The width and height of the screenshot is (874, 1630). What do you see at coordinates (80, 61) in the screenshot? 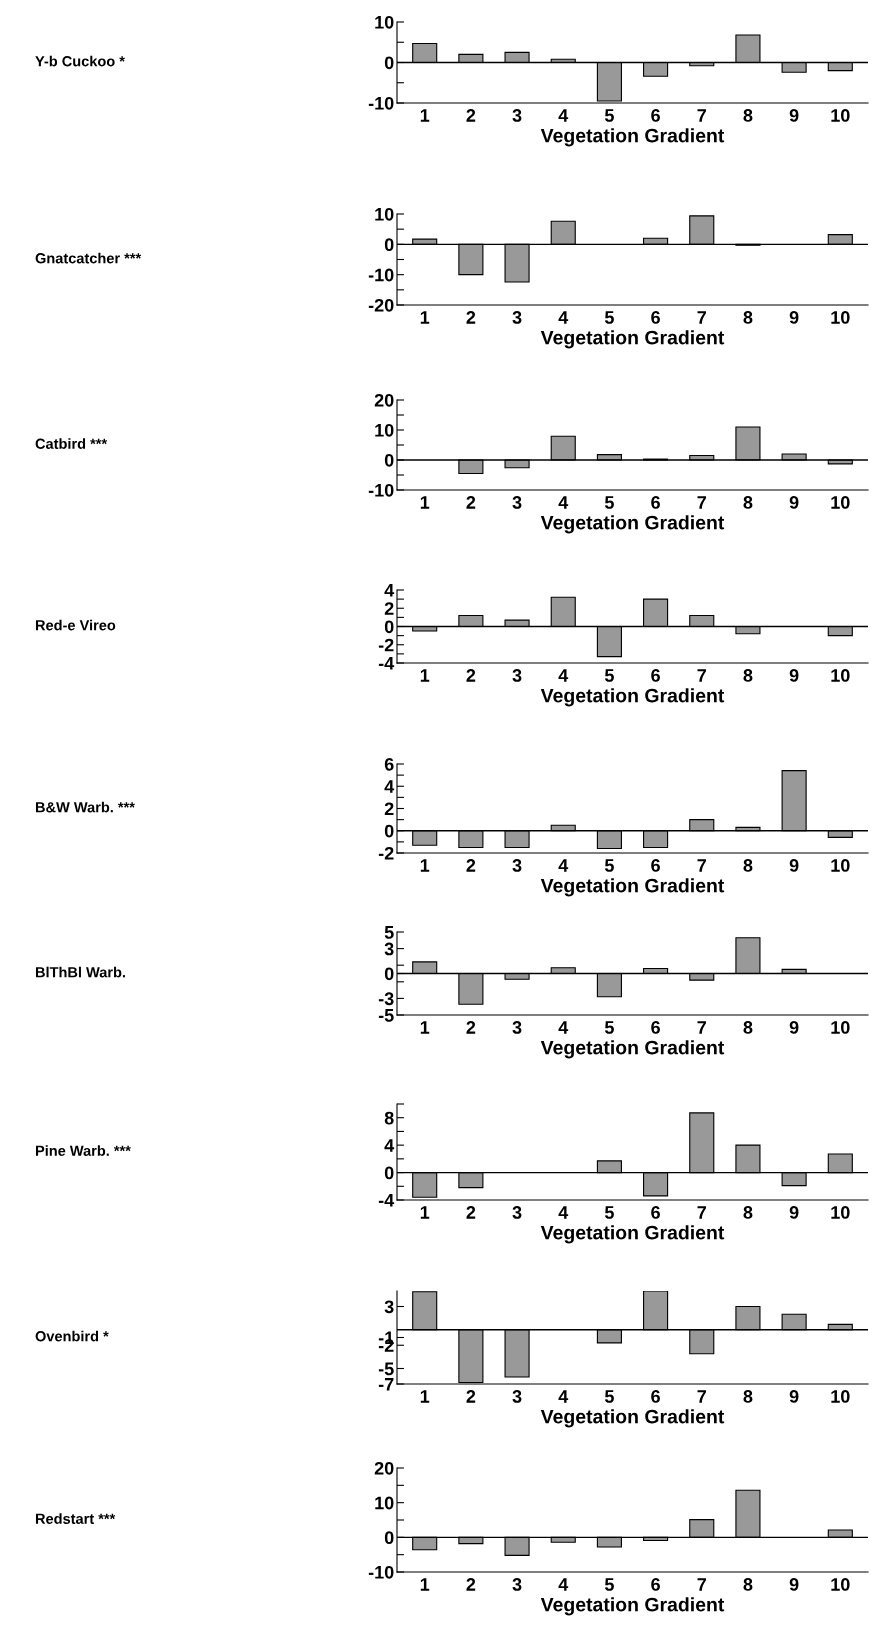
I see `y-axis-title: Y-b Cuckoo *` at bounding box center [80, 61].